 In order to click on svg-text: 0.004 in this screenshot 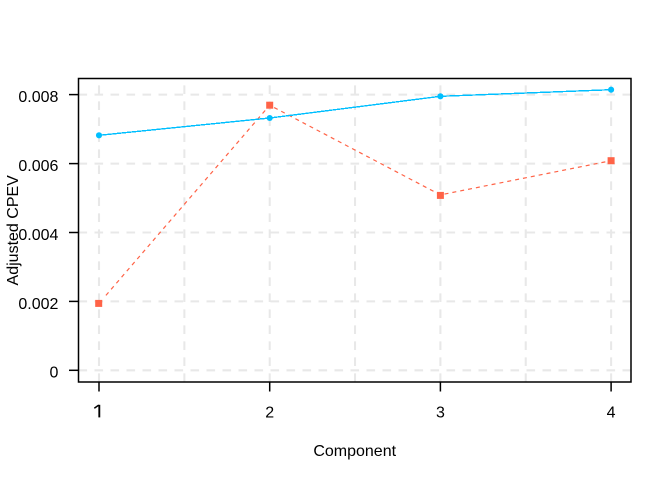, I will do `click(38, 235)`.